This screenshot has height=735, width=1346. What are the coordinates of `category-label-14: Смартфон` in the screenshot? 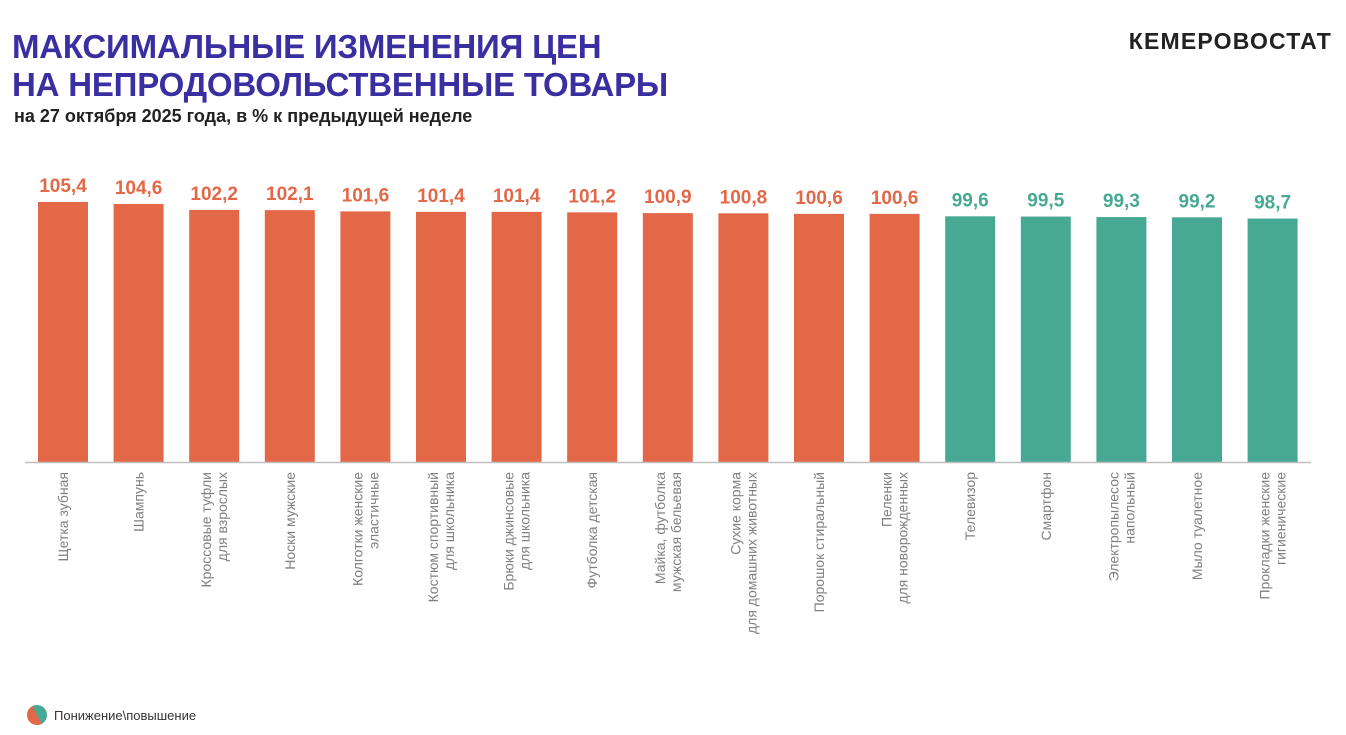 It's located at (1046, 506).